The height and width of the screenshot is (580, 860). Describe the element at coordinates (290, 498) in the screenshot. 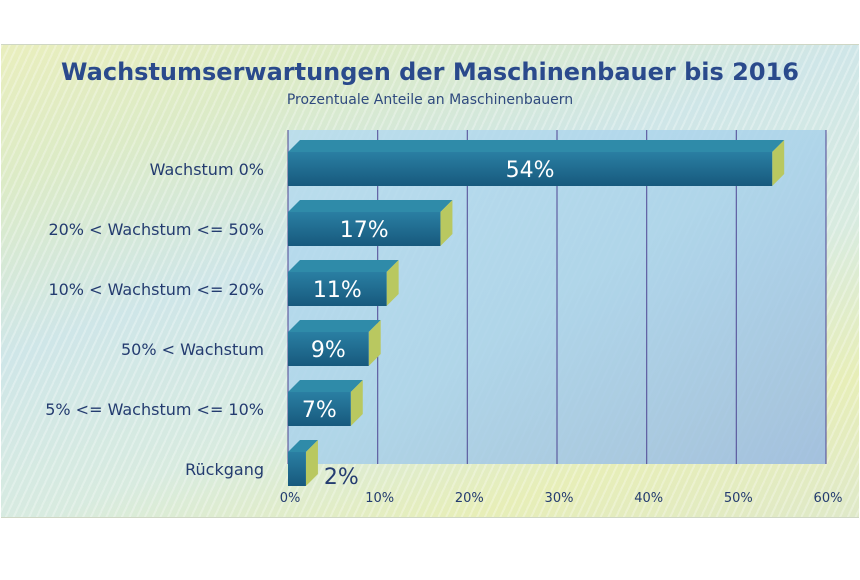

I see `x-tick-label: 0%` at that location.